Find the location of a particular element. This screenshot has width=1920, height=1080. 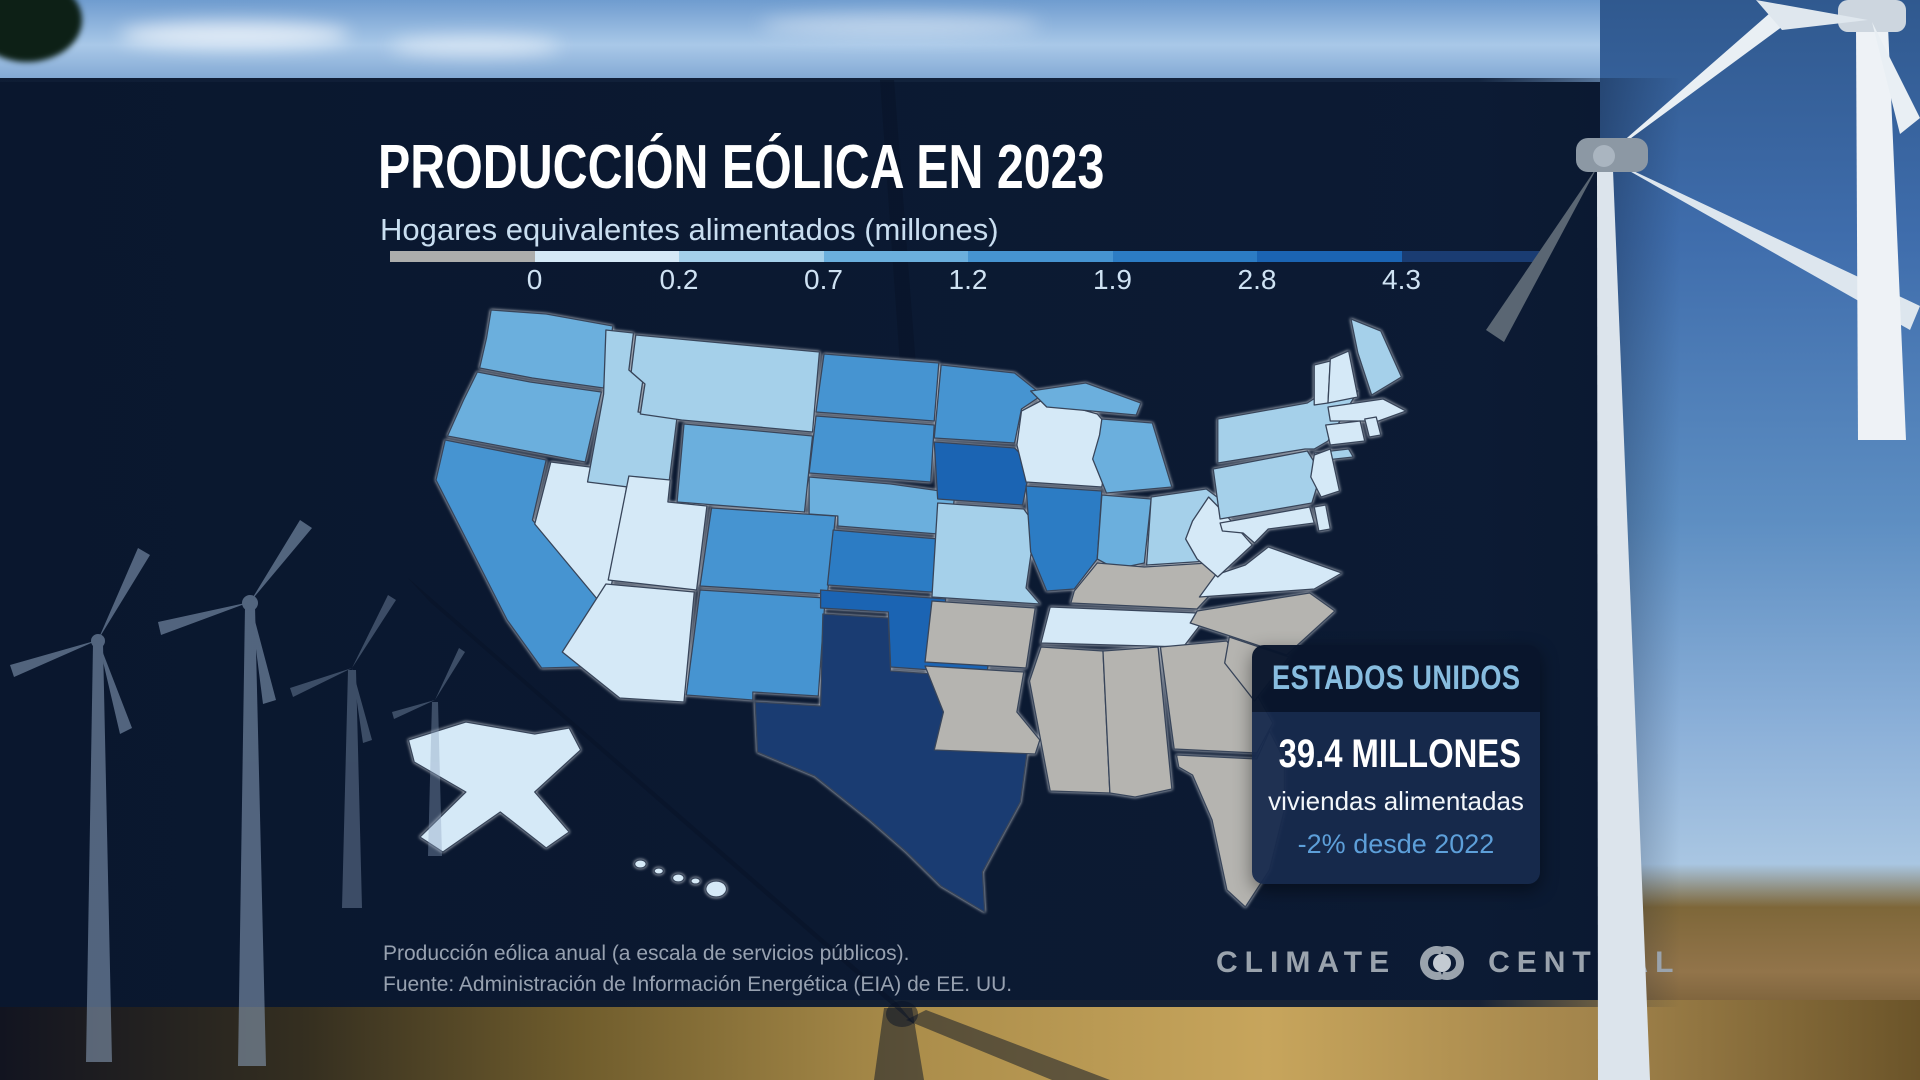

state-ct is located at coordinates (1345, 433).